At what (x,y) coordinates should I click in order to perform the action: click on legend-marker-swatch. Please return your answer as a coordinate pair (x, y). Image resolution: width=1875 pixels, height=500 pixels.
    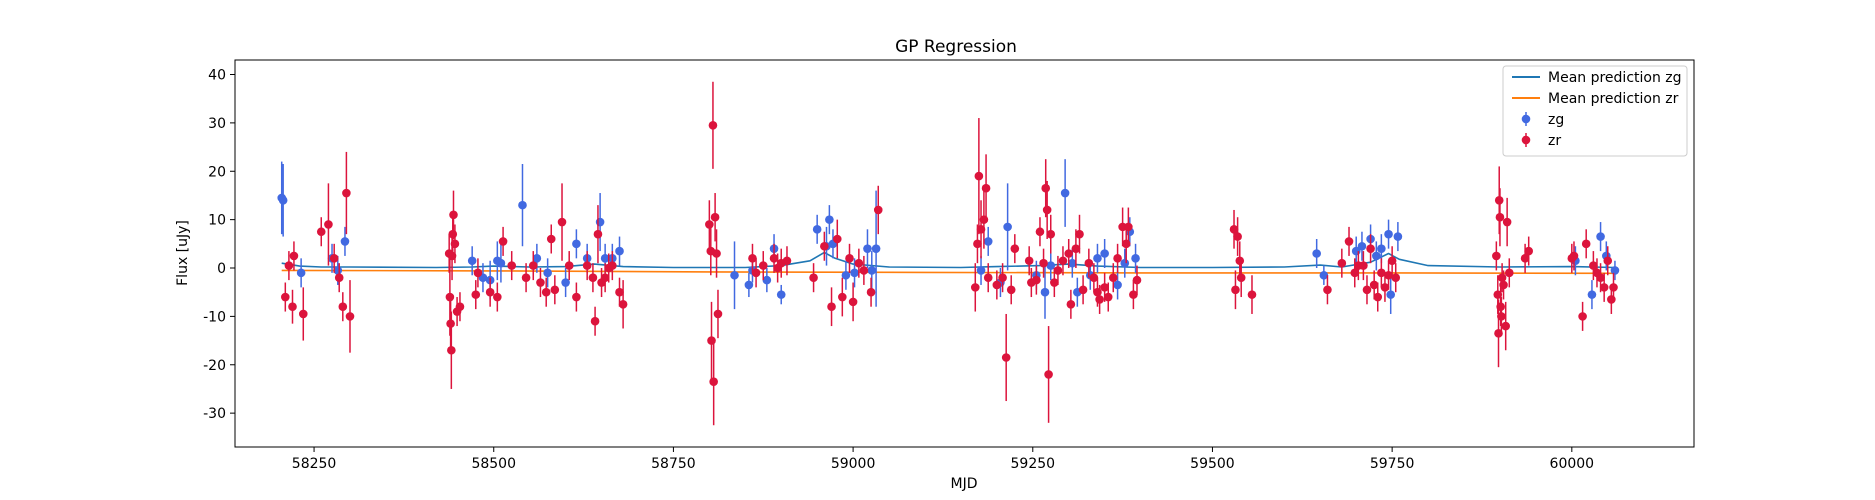
    Looking at the image, I should click on (1526, 119).